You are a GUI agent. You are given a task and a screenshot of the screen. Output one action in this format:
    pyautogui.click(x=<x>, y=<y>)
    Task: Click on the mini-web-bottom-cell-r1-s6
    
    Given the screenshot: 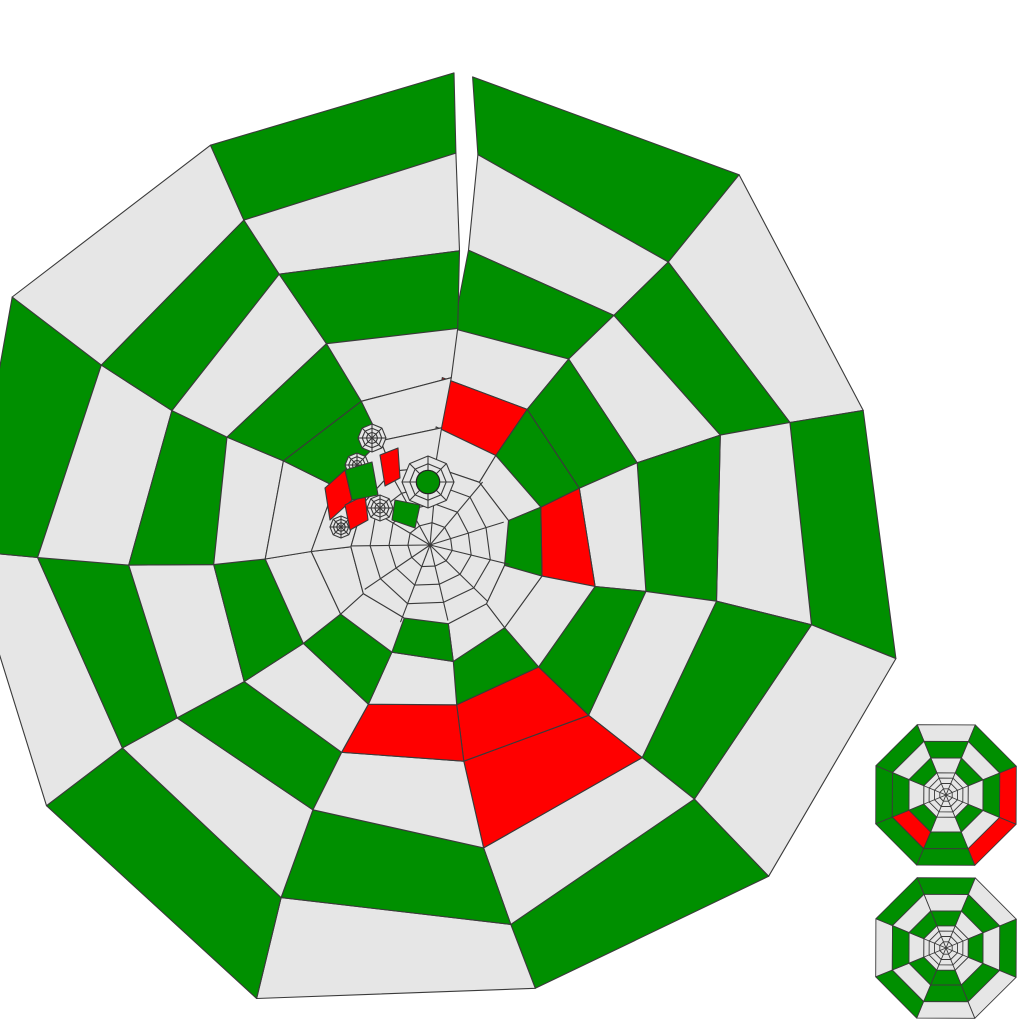 What is the action you would take?
    pyautogui.click(x=900, y=948)
    